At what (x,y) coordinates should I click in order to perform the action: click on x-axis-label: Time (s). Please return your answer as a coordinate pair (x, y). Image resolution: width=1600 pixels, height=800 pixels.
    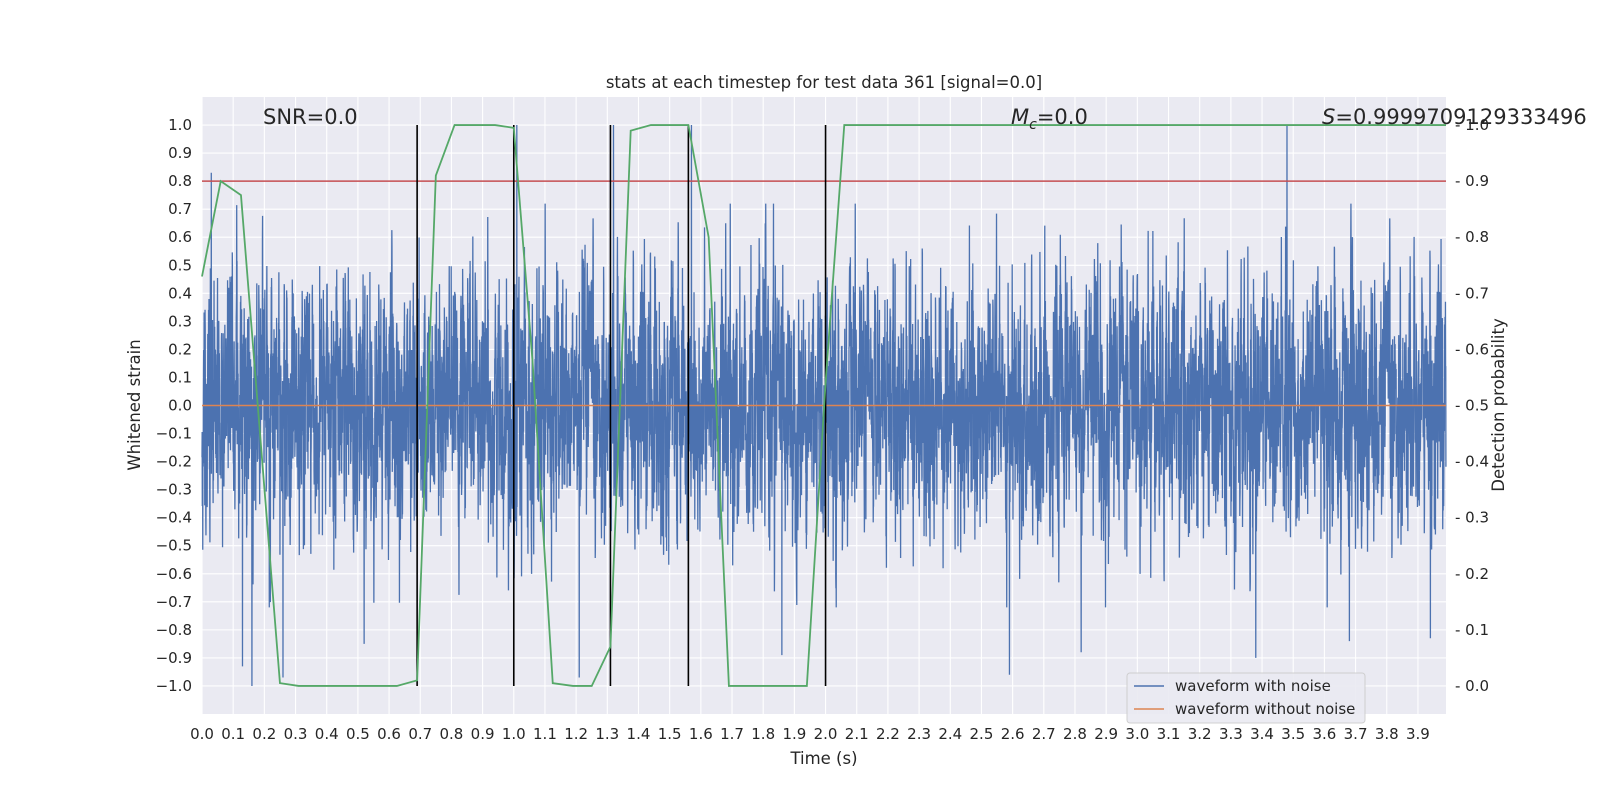
    Looking at the image, I should click on (823, 758).